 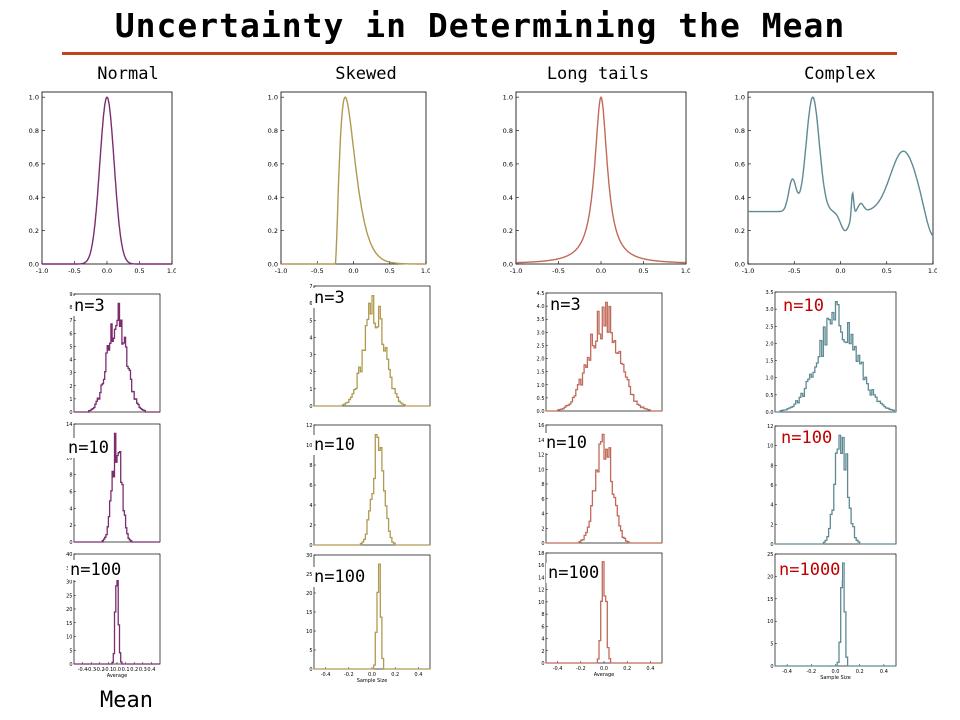 What do you see at coordinates (810, 570) in the screenshot?
I see `sample-size-label: n=1000` at bounding box center [810, 570].